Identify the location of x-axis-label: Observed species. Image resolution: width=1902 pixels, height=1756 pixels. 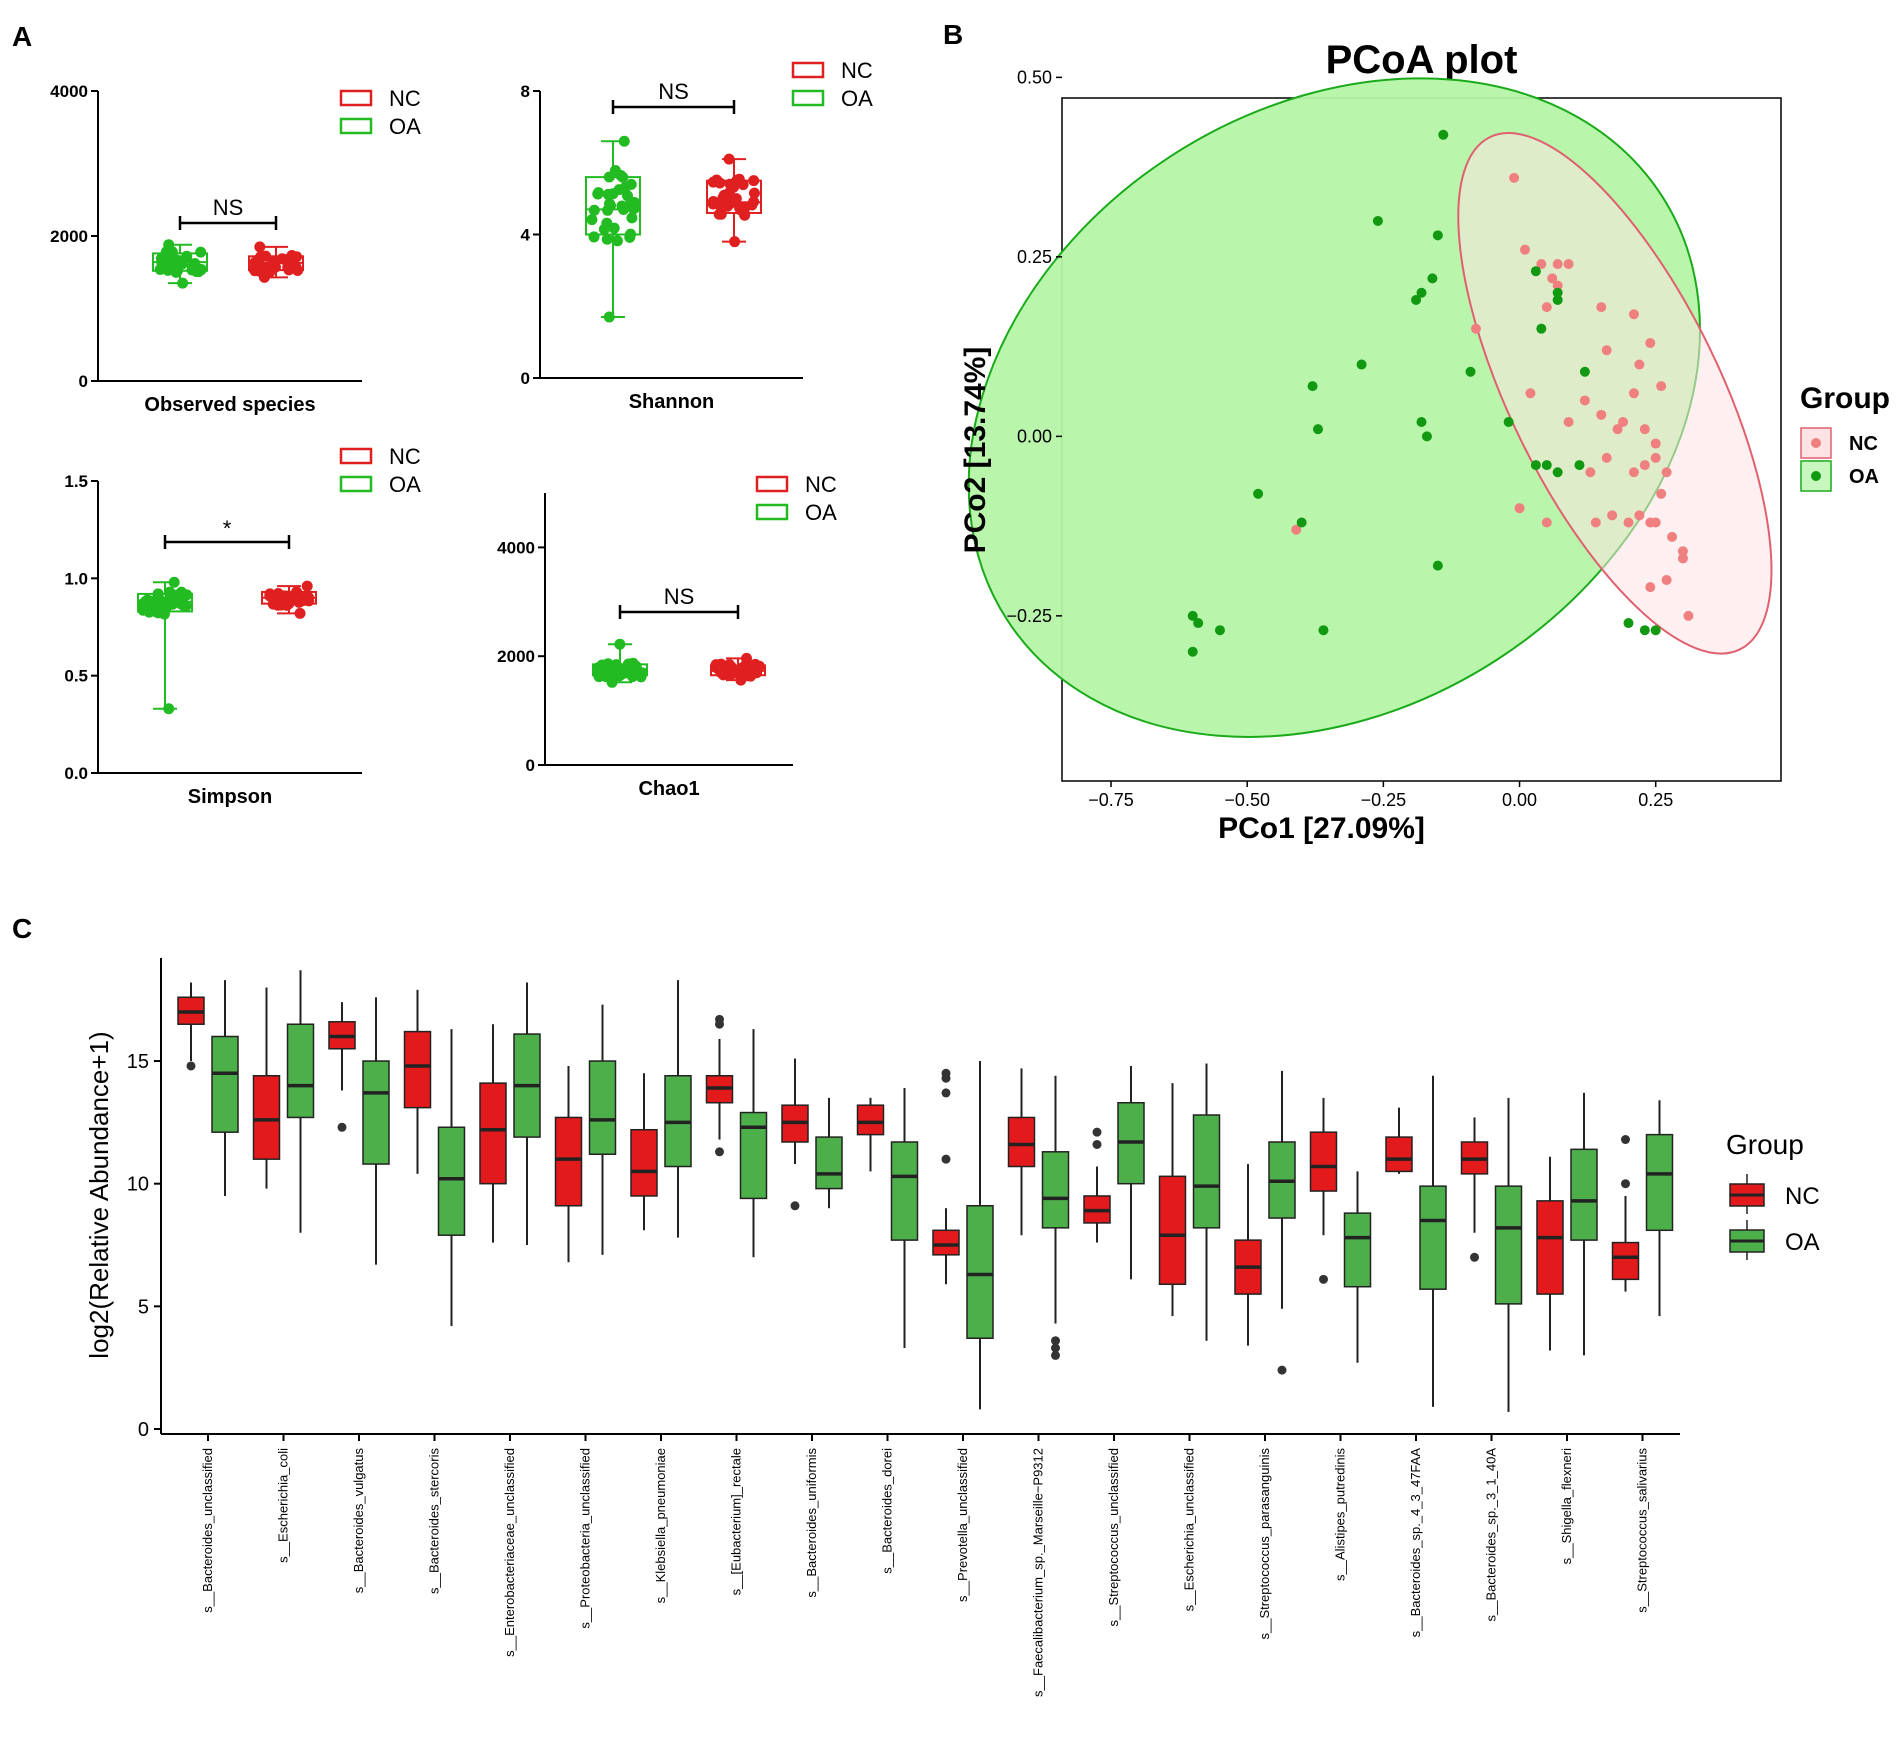
(229, 405).